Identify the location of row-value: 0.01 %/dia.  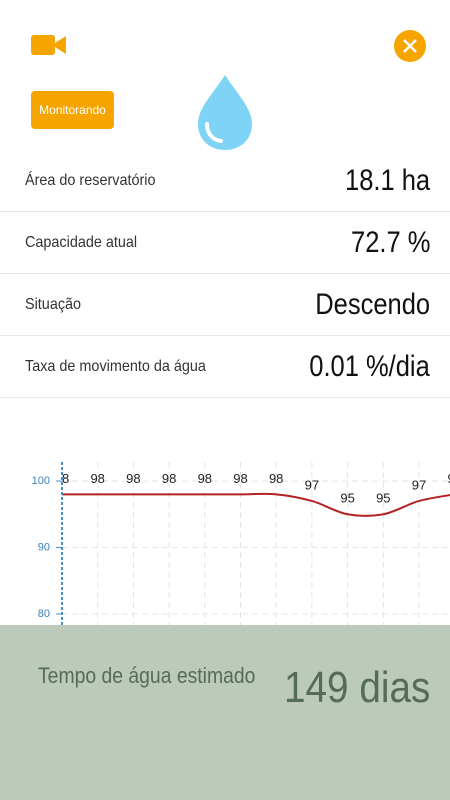
(369, 366).